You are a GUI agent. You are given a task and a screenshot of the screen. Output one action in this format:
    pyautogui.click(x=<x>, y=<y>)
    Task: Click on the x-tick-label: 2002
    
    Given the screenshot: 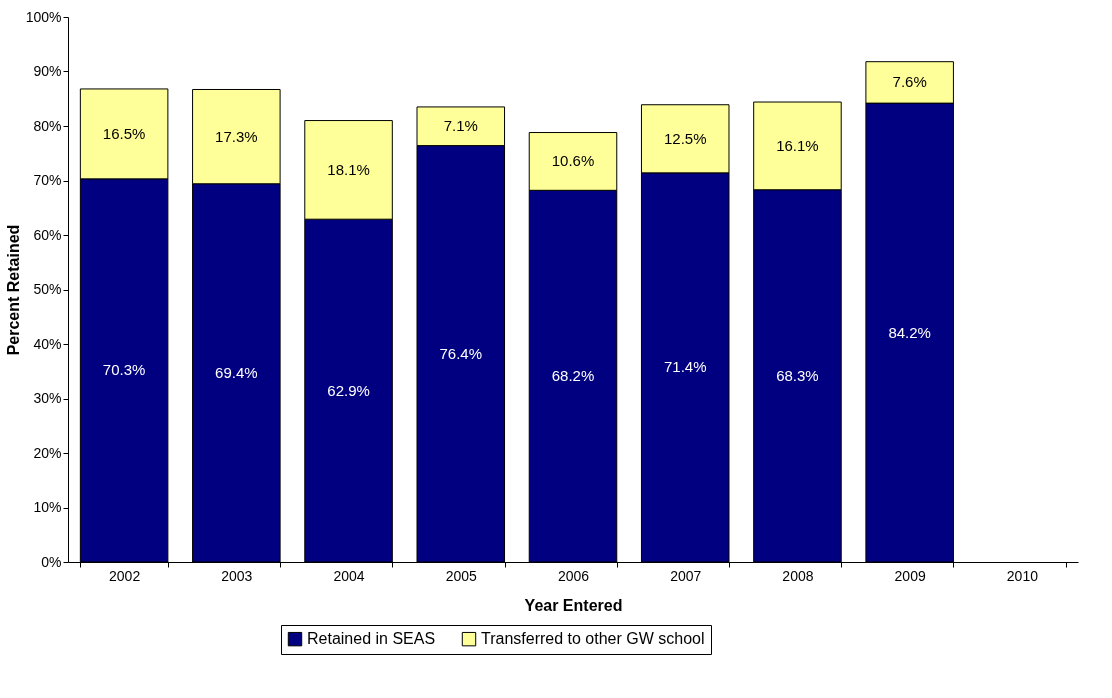 What is the action you would take?
    pyautogui.click(x=125, y=575)
    